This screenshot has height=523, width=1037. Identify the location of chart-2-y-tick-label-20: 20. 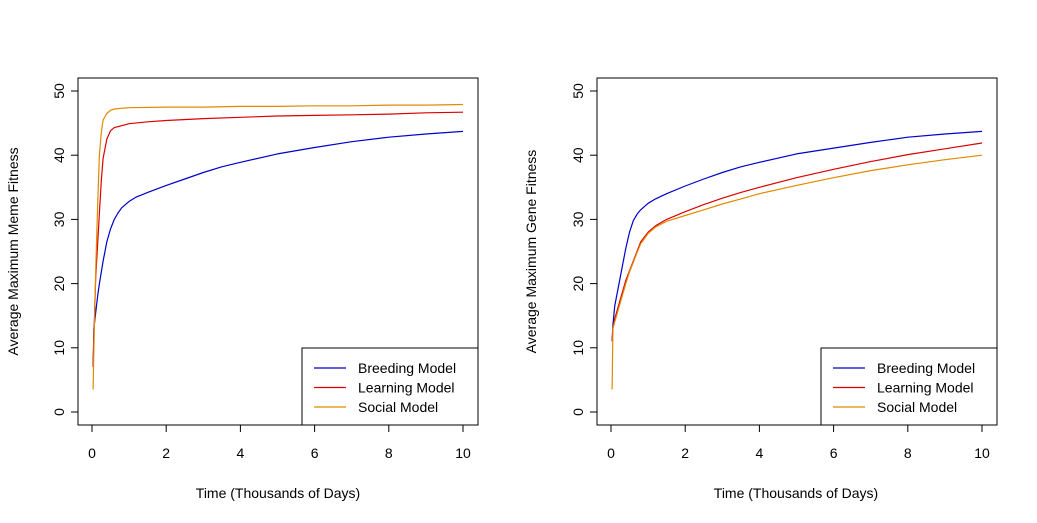
(578, 284).